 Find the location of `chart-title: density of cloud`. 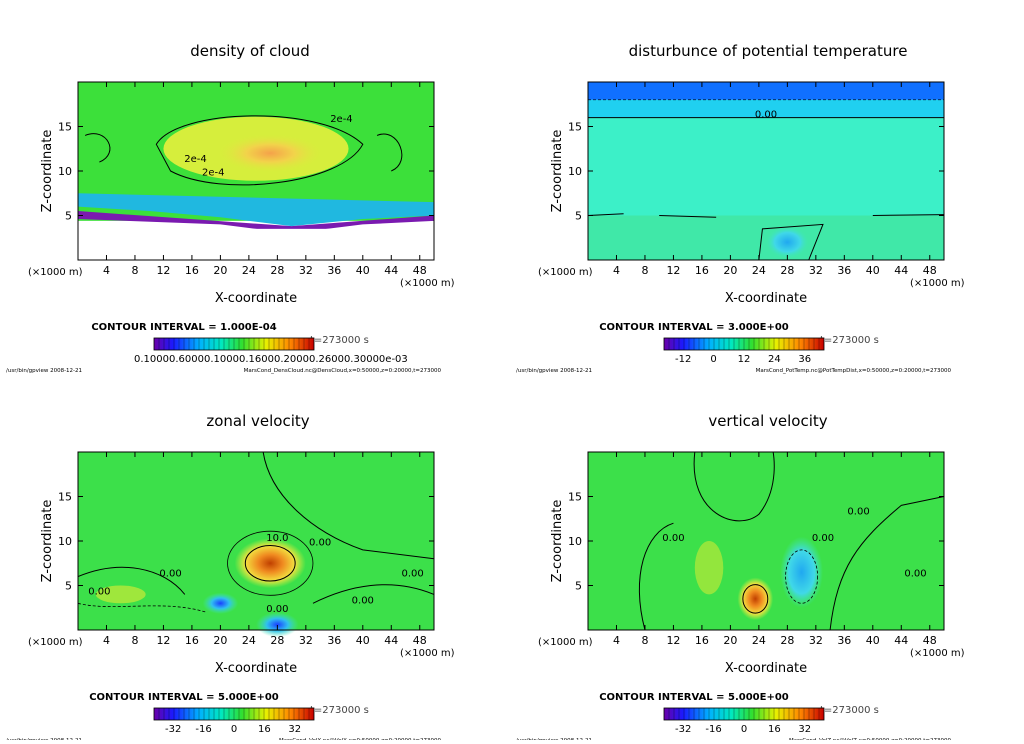

chart-title: density of cloud is located at coordinates (250, 51).